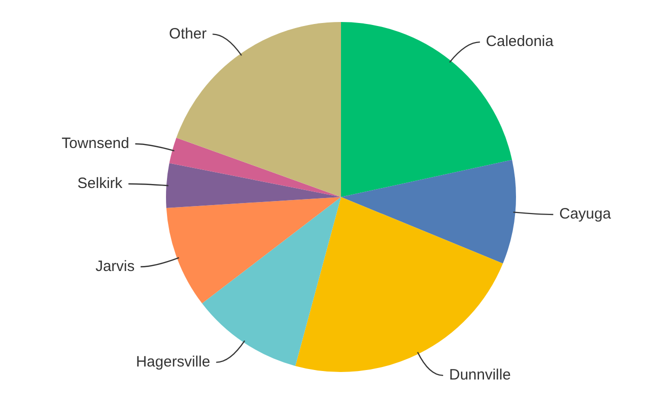 The width and height of the screenshot is (654, 413). I want to click on slice-label: Hagersville, so click(173, 361).